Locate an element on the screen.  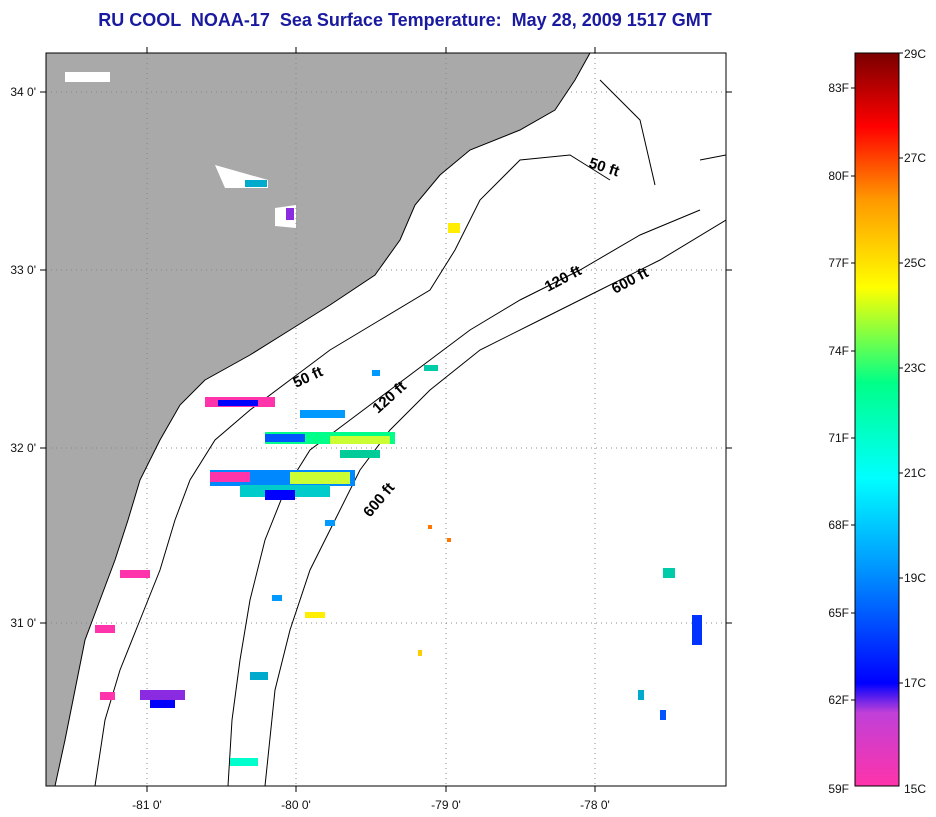
colorbar-c-label: 23C is located at coordinates (915, 368).